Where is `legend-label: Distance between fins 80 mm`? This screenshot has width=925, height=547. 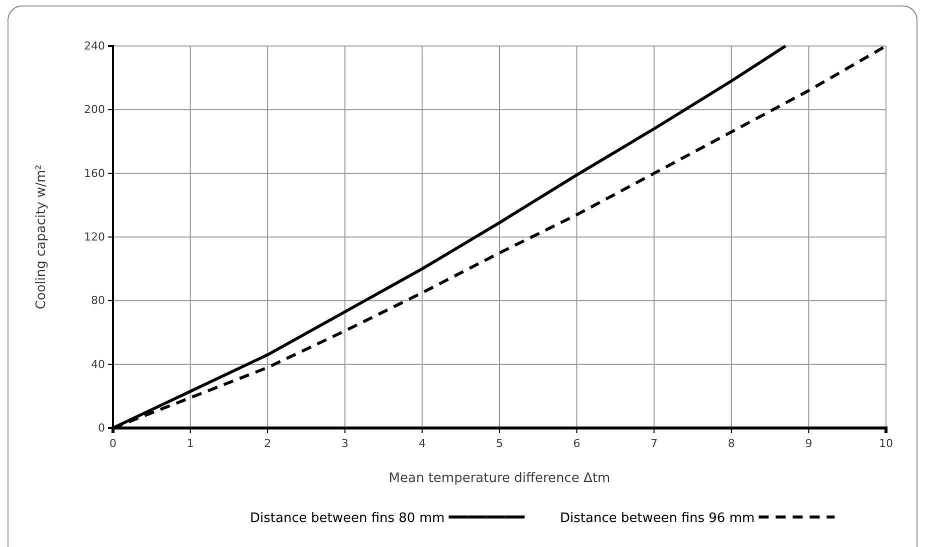
legend-label: Distance between fins 80 mm is located at coordinates (347, 518).